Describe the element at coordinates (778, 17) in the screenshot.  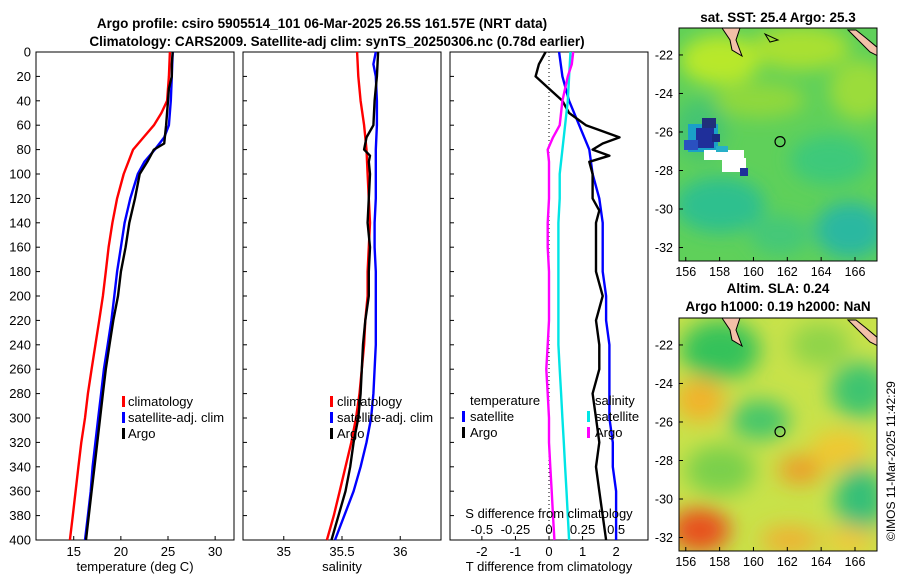
I see `sst-map-title: sat. SST: 25.4 Argo: 25.3` at that location.